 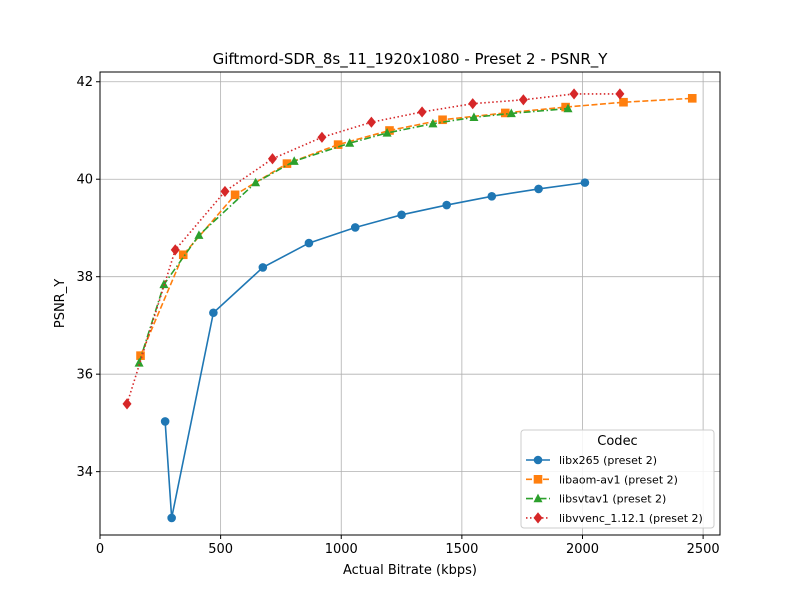 I want to click on y-tick-label: 38, so click(x=84, y=277).